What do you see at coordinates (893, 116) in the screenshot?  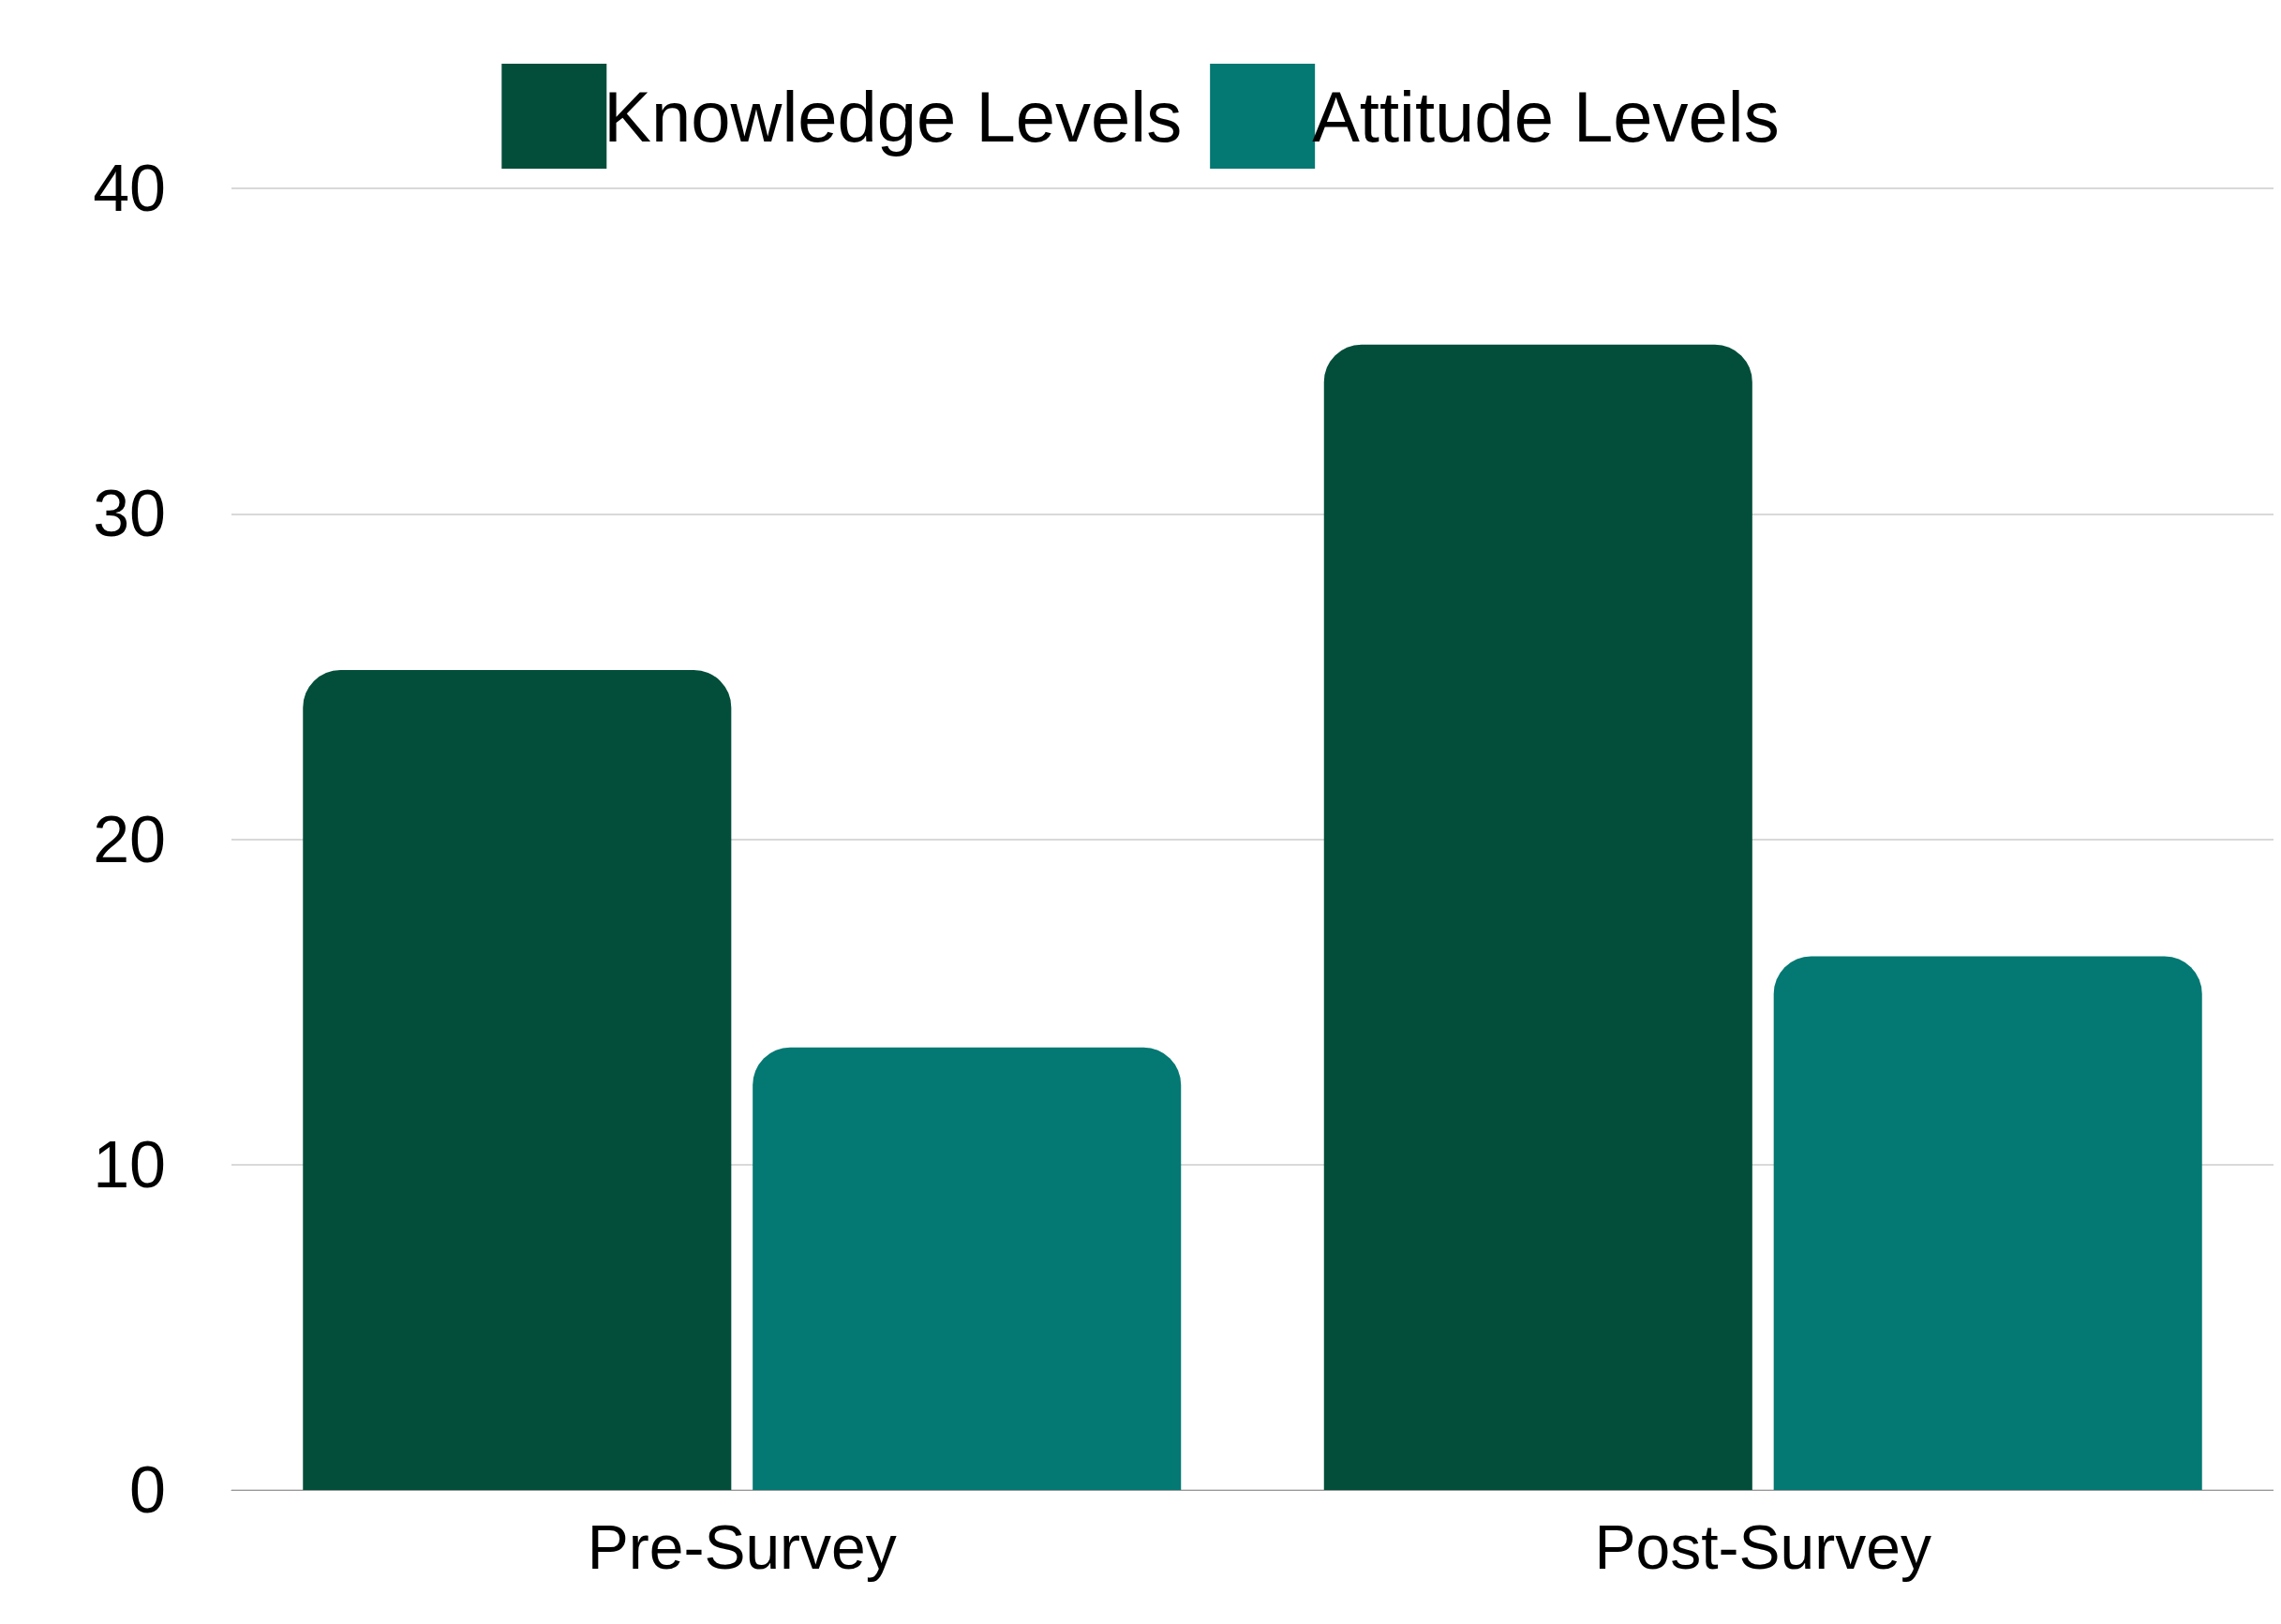 I see `legend-label: Knowledge Levels` at bounding box center [893, 116].